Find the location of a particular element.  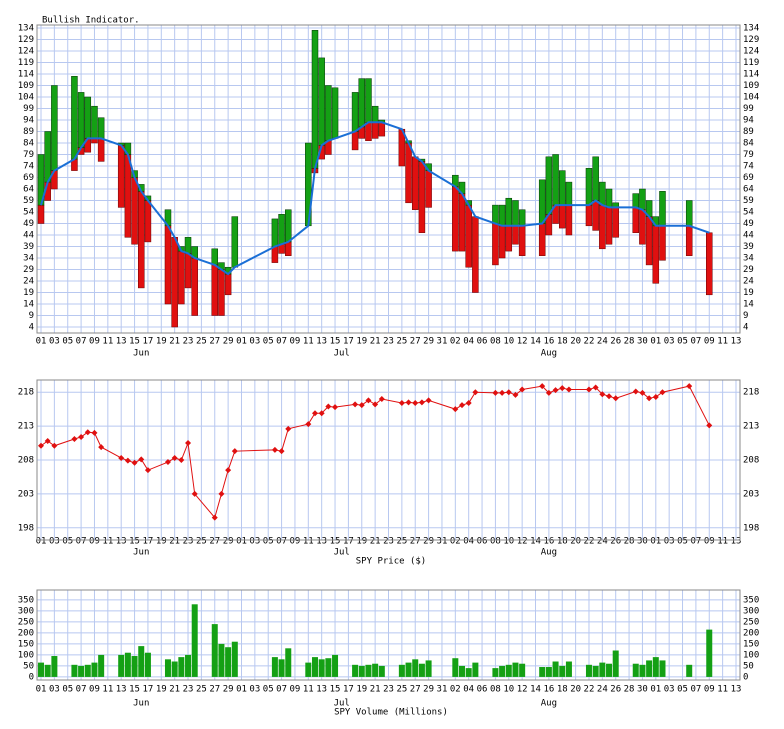

y-tick-label: 150 is located at coordinates (26, 644).